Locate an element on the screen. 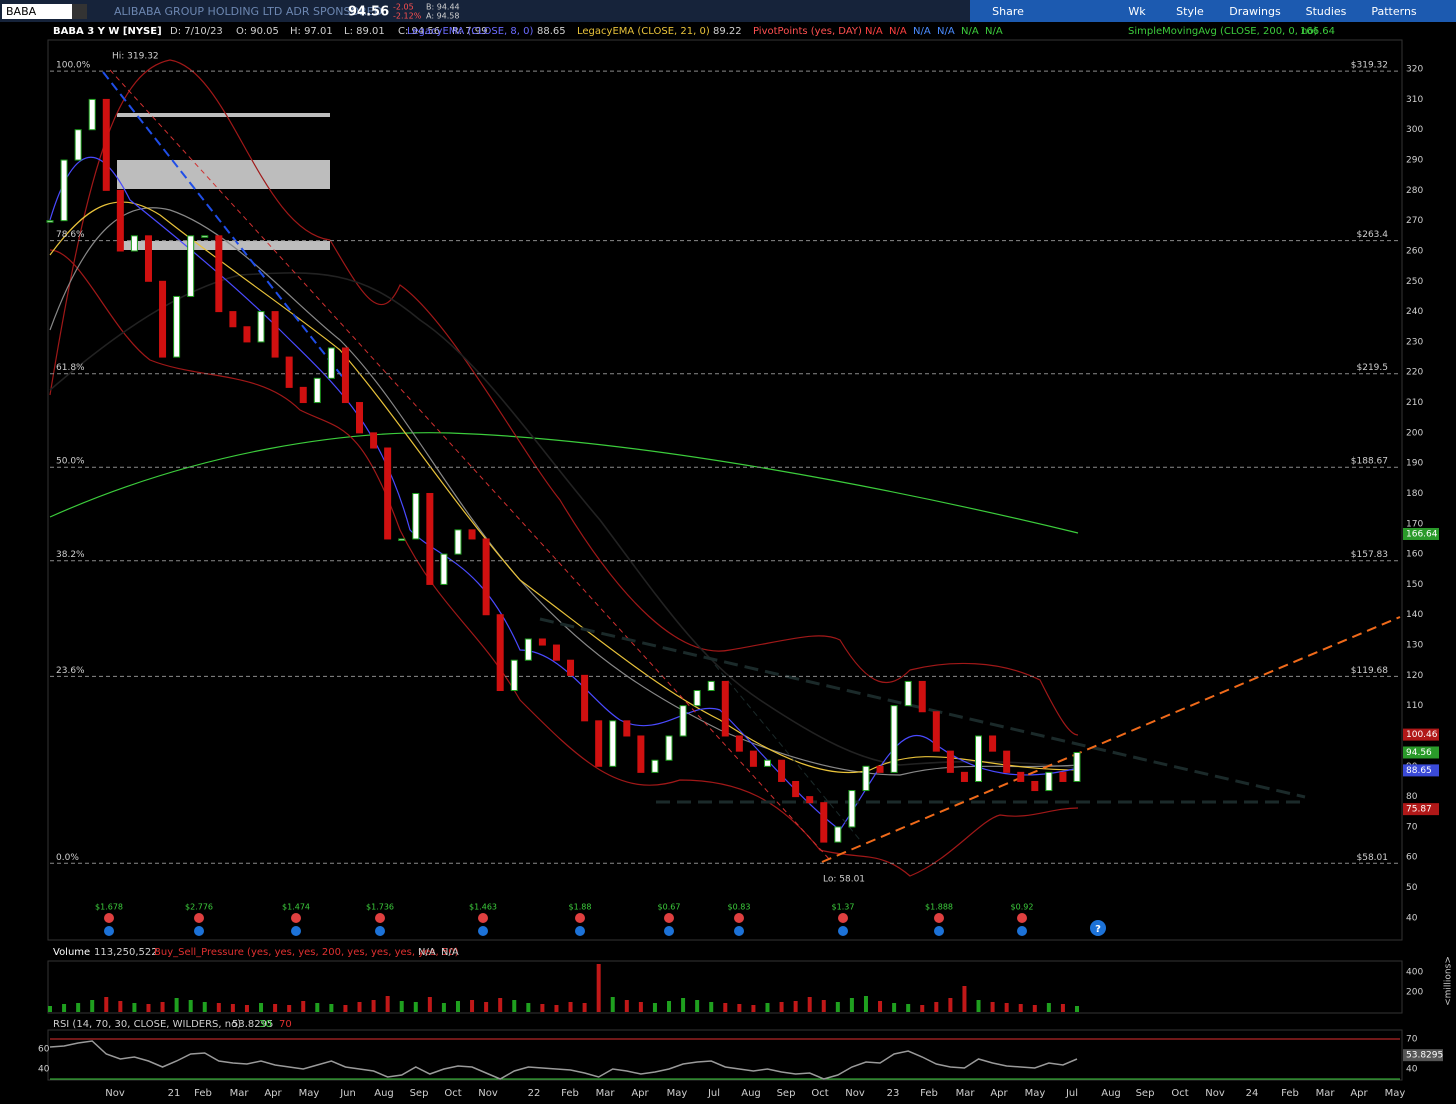 The image size is (1456, 1104). date-label: Jul is located at coordinates (1071, 1093).